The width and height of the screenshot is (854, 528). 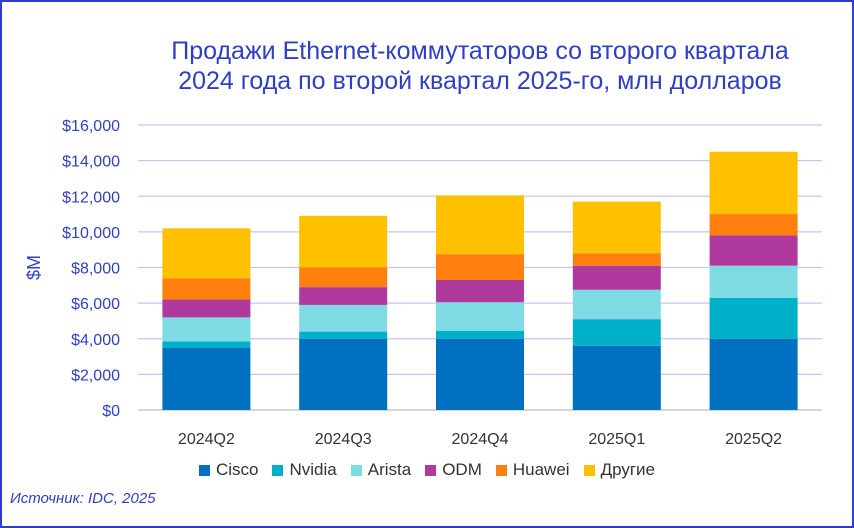 I want to click on legend-item: Другие, so click(x=619, y=470).